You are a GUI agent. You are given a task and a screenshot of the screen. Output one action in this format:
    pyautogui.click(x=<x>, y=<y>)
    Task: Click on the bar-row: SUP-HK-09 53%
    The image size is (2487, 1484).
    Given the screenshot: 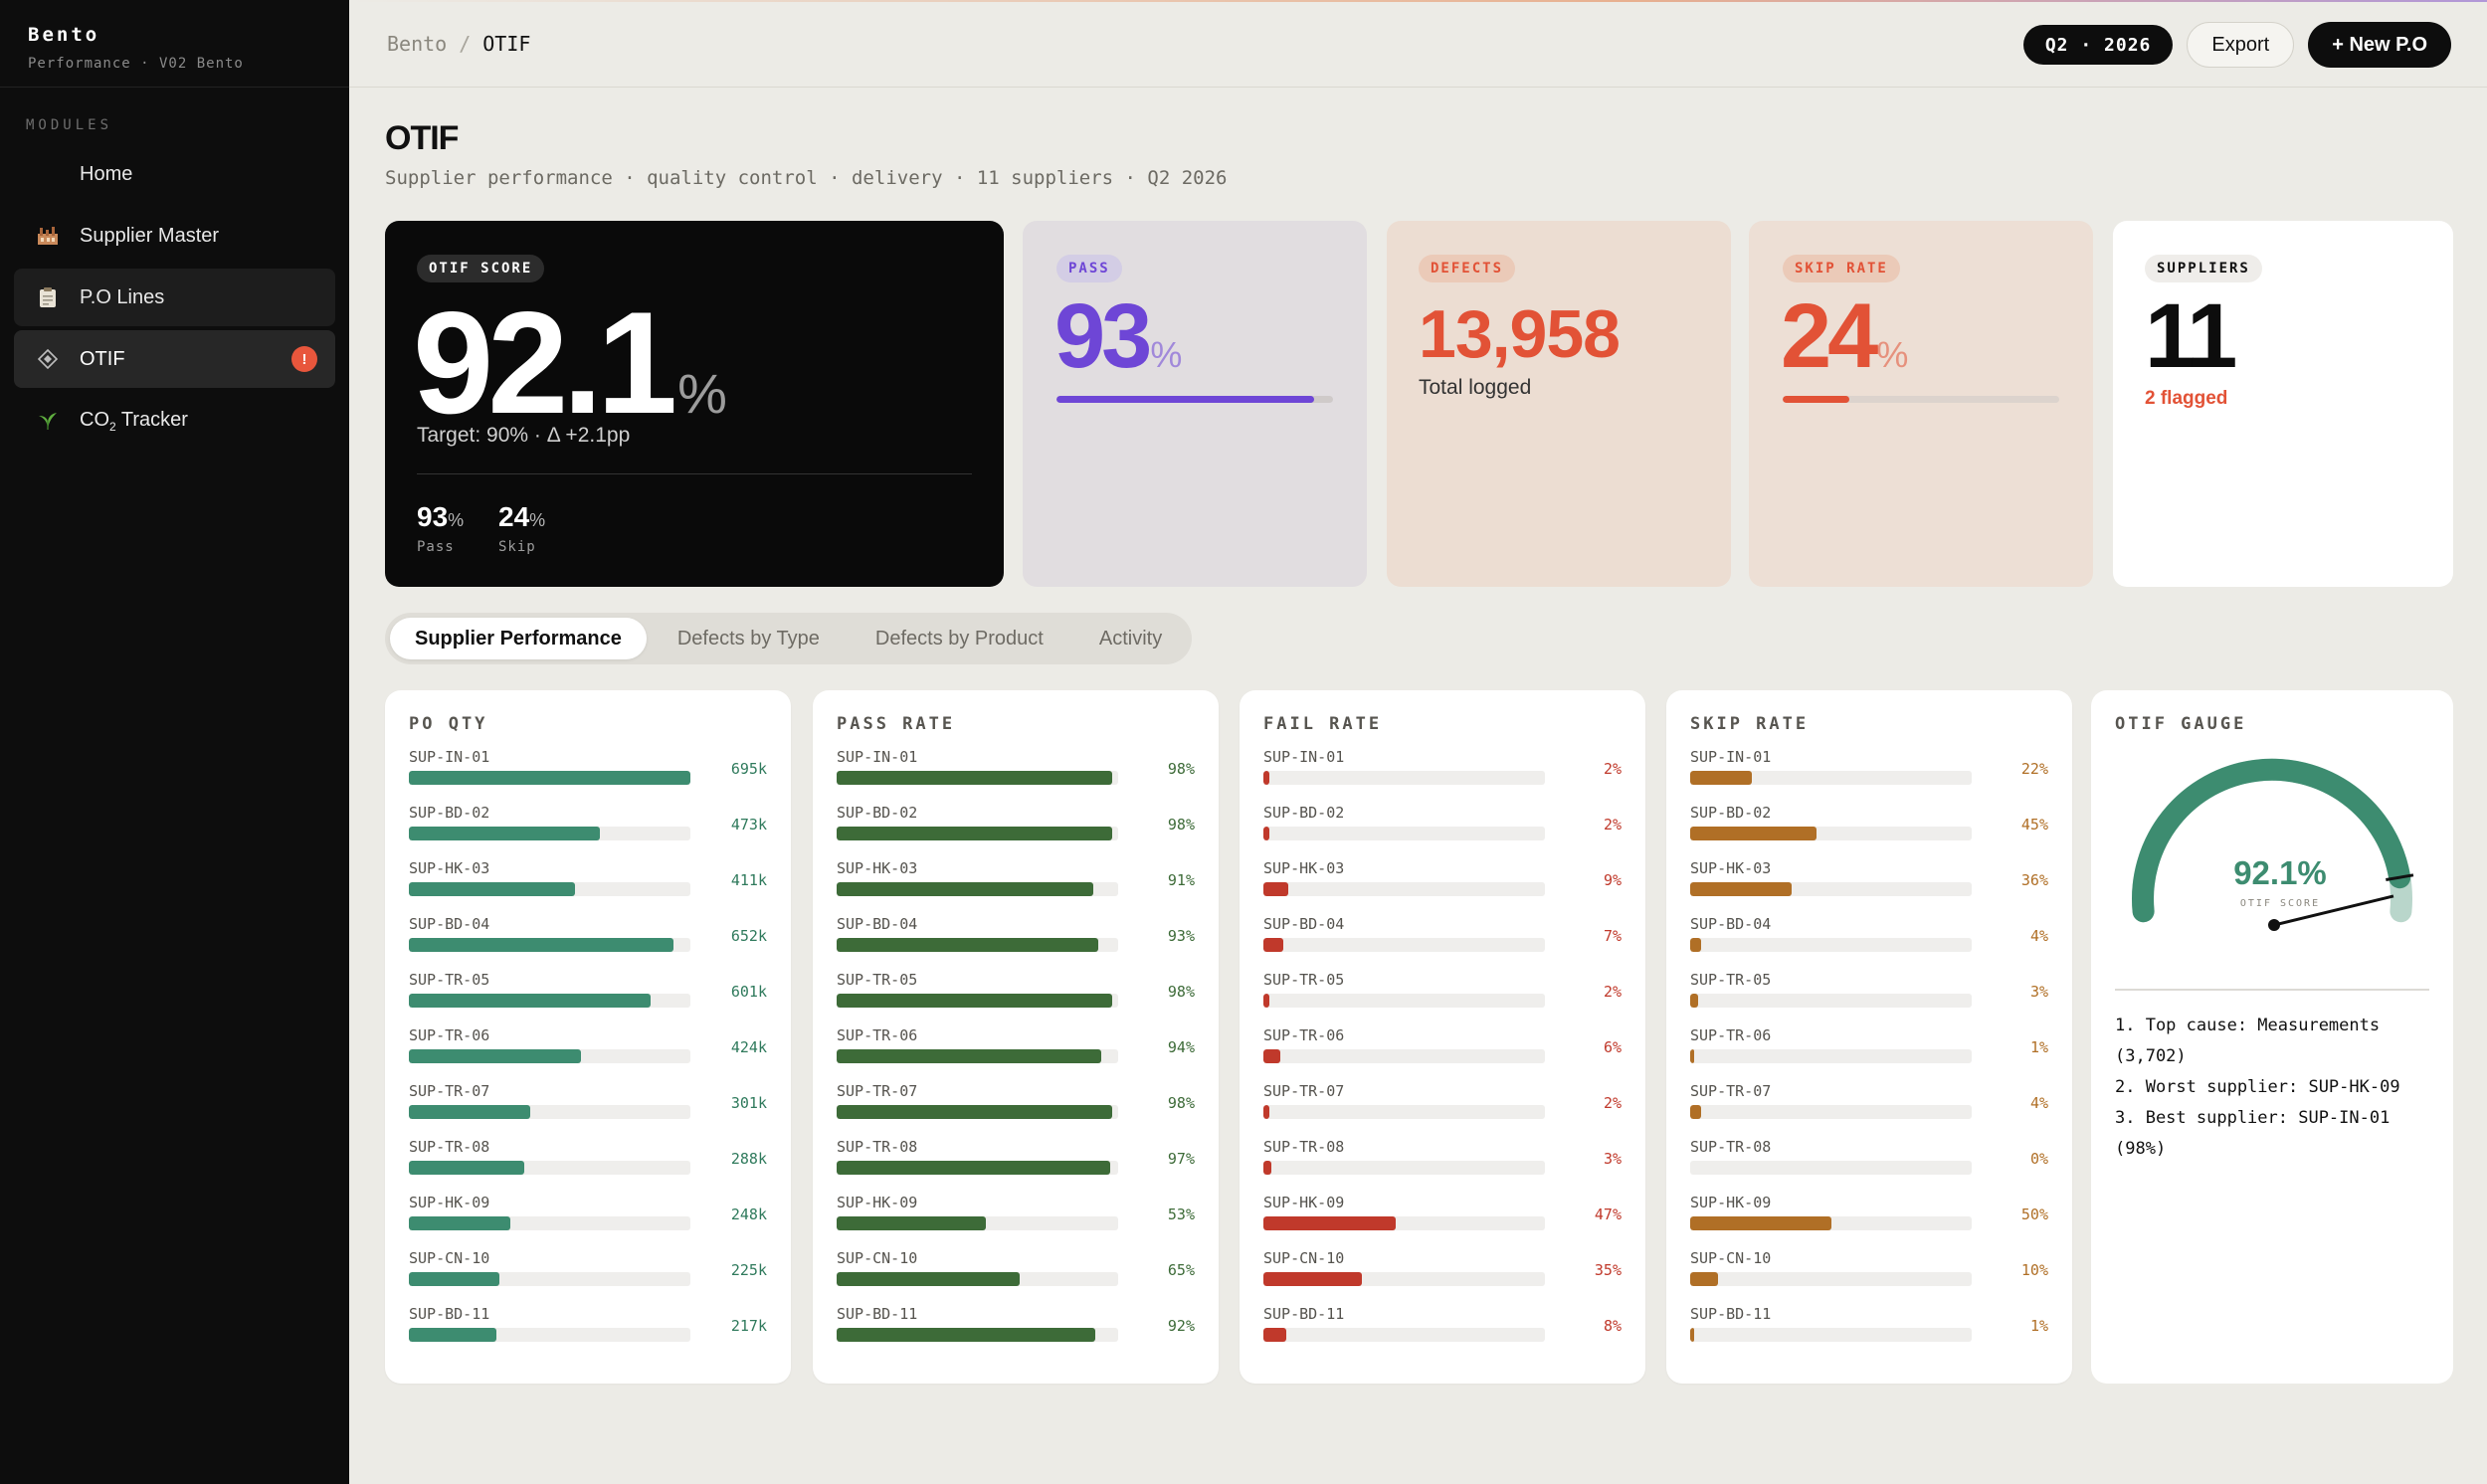 What is the action you would take?
    pyautogui.click(x=1016, y=1221)
    